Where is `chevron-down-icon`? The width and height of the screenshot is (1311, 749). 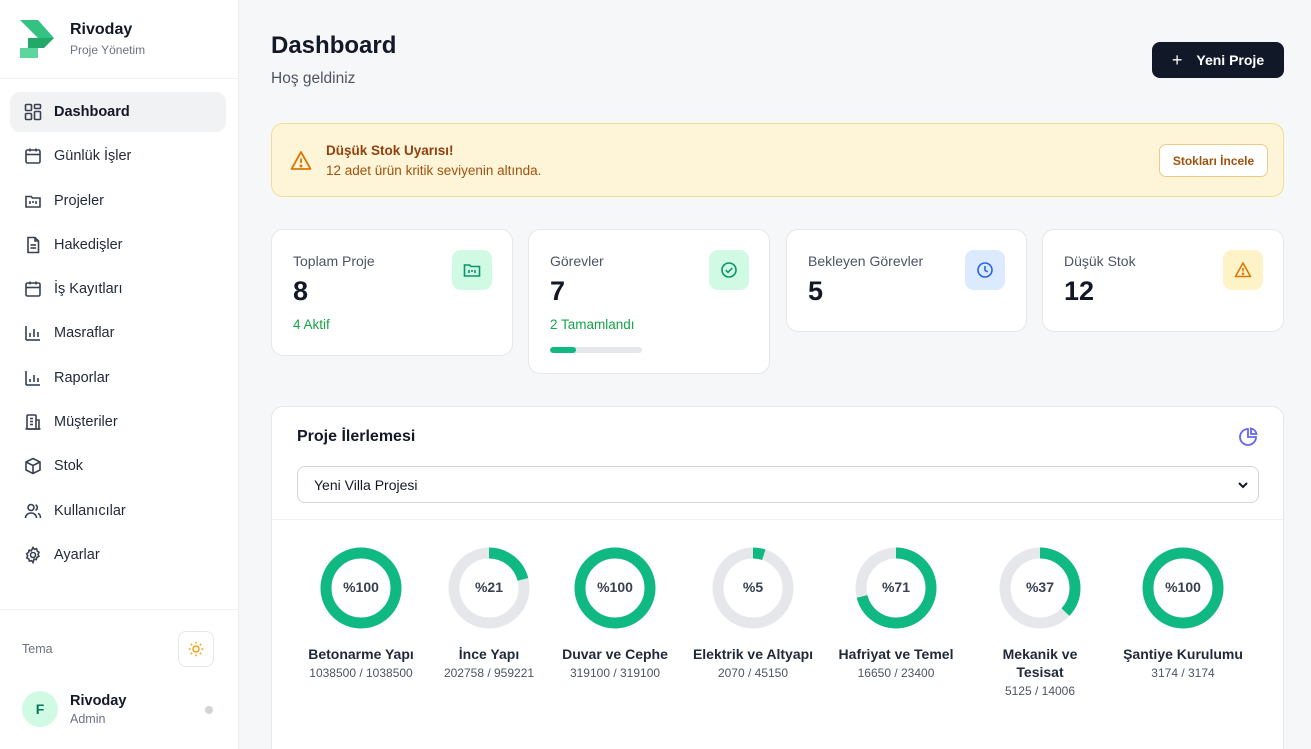
chevron-down-icon is located at coordinates (1243, 485).